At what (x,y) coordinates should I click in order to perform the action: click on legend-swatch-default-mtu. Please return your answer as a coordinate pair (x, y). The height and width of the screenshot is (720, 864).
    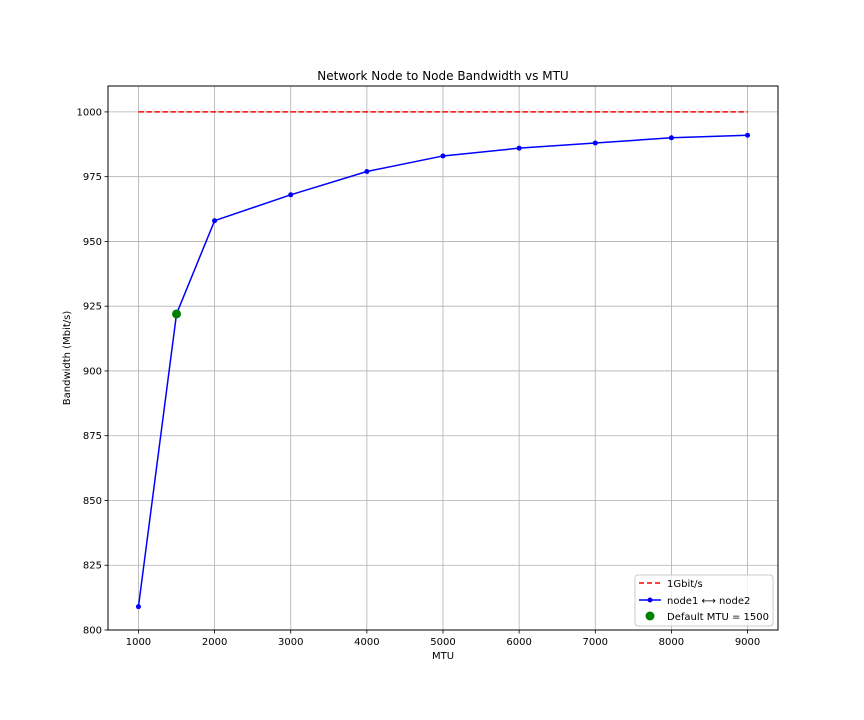
    Looking at the image, I should click on (650, 616).